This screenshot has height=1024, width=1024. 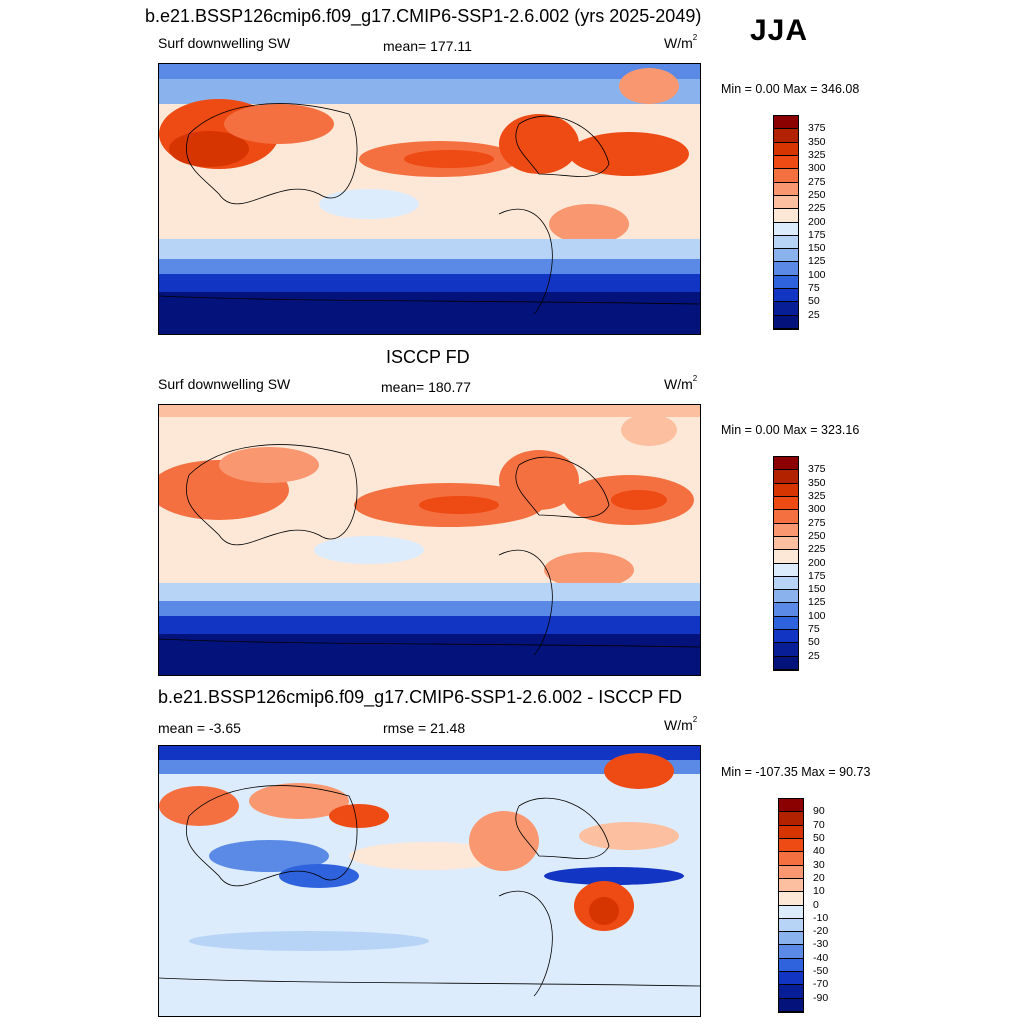 I want to click on colorbar-tick-label: -90, so click(x=821, y=997).